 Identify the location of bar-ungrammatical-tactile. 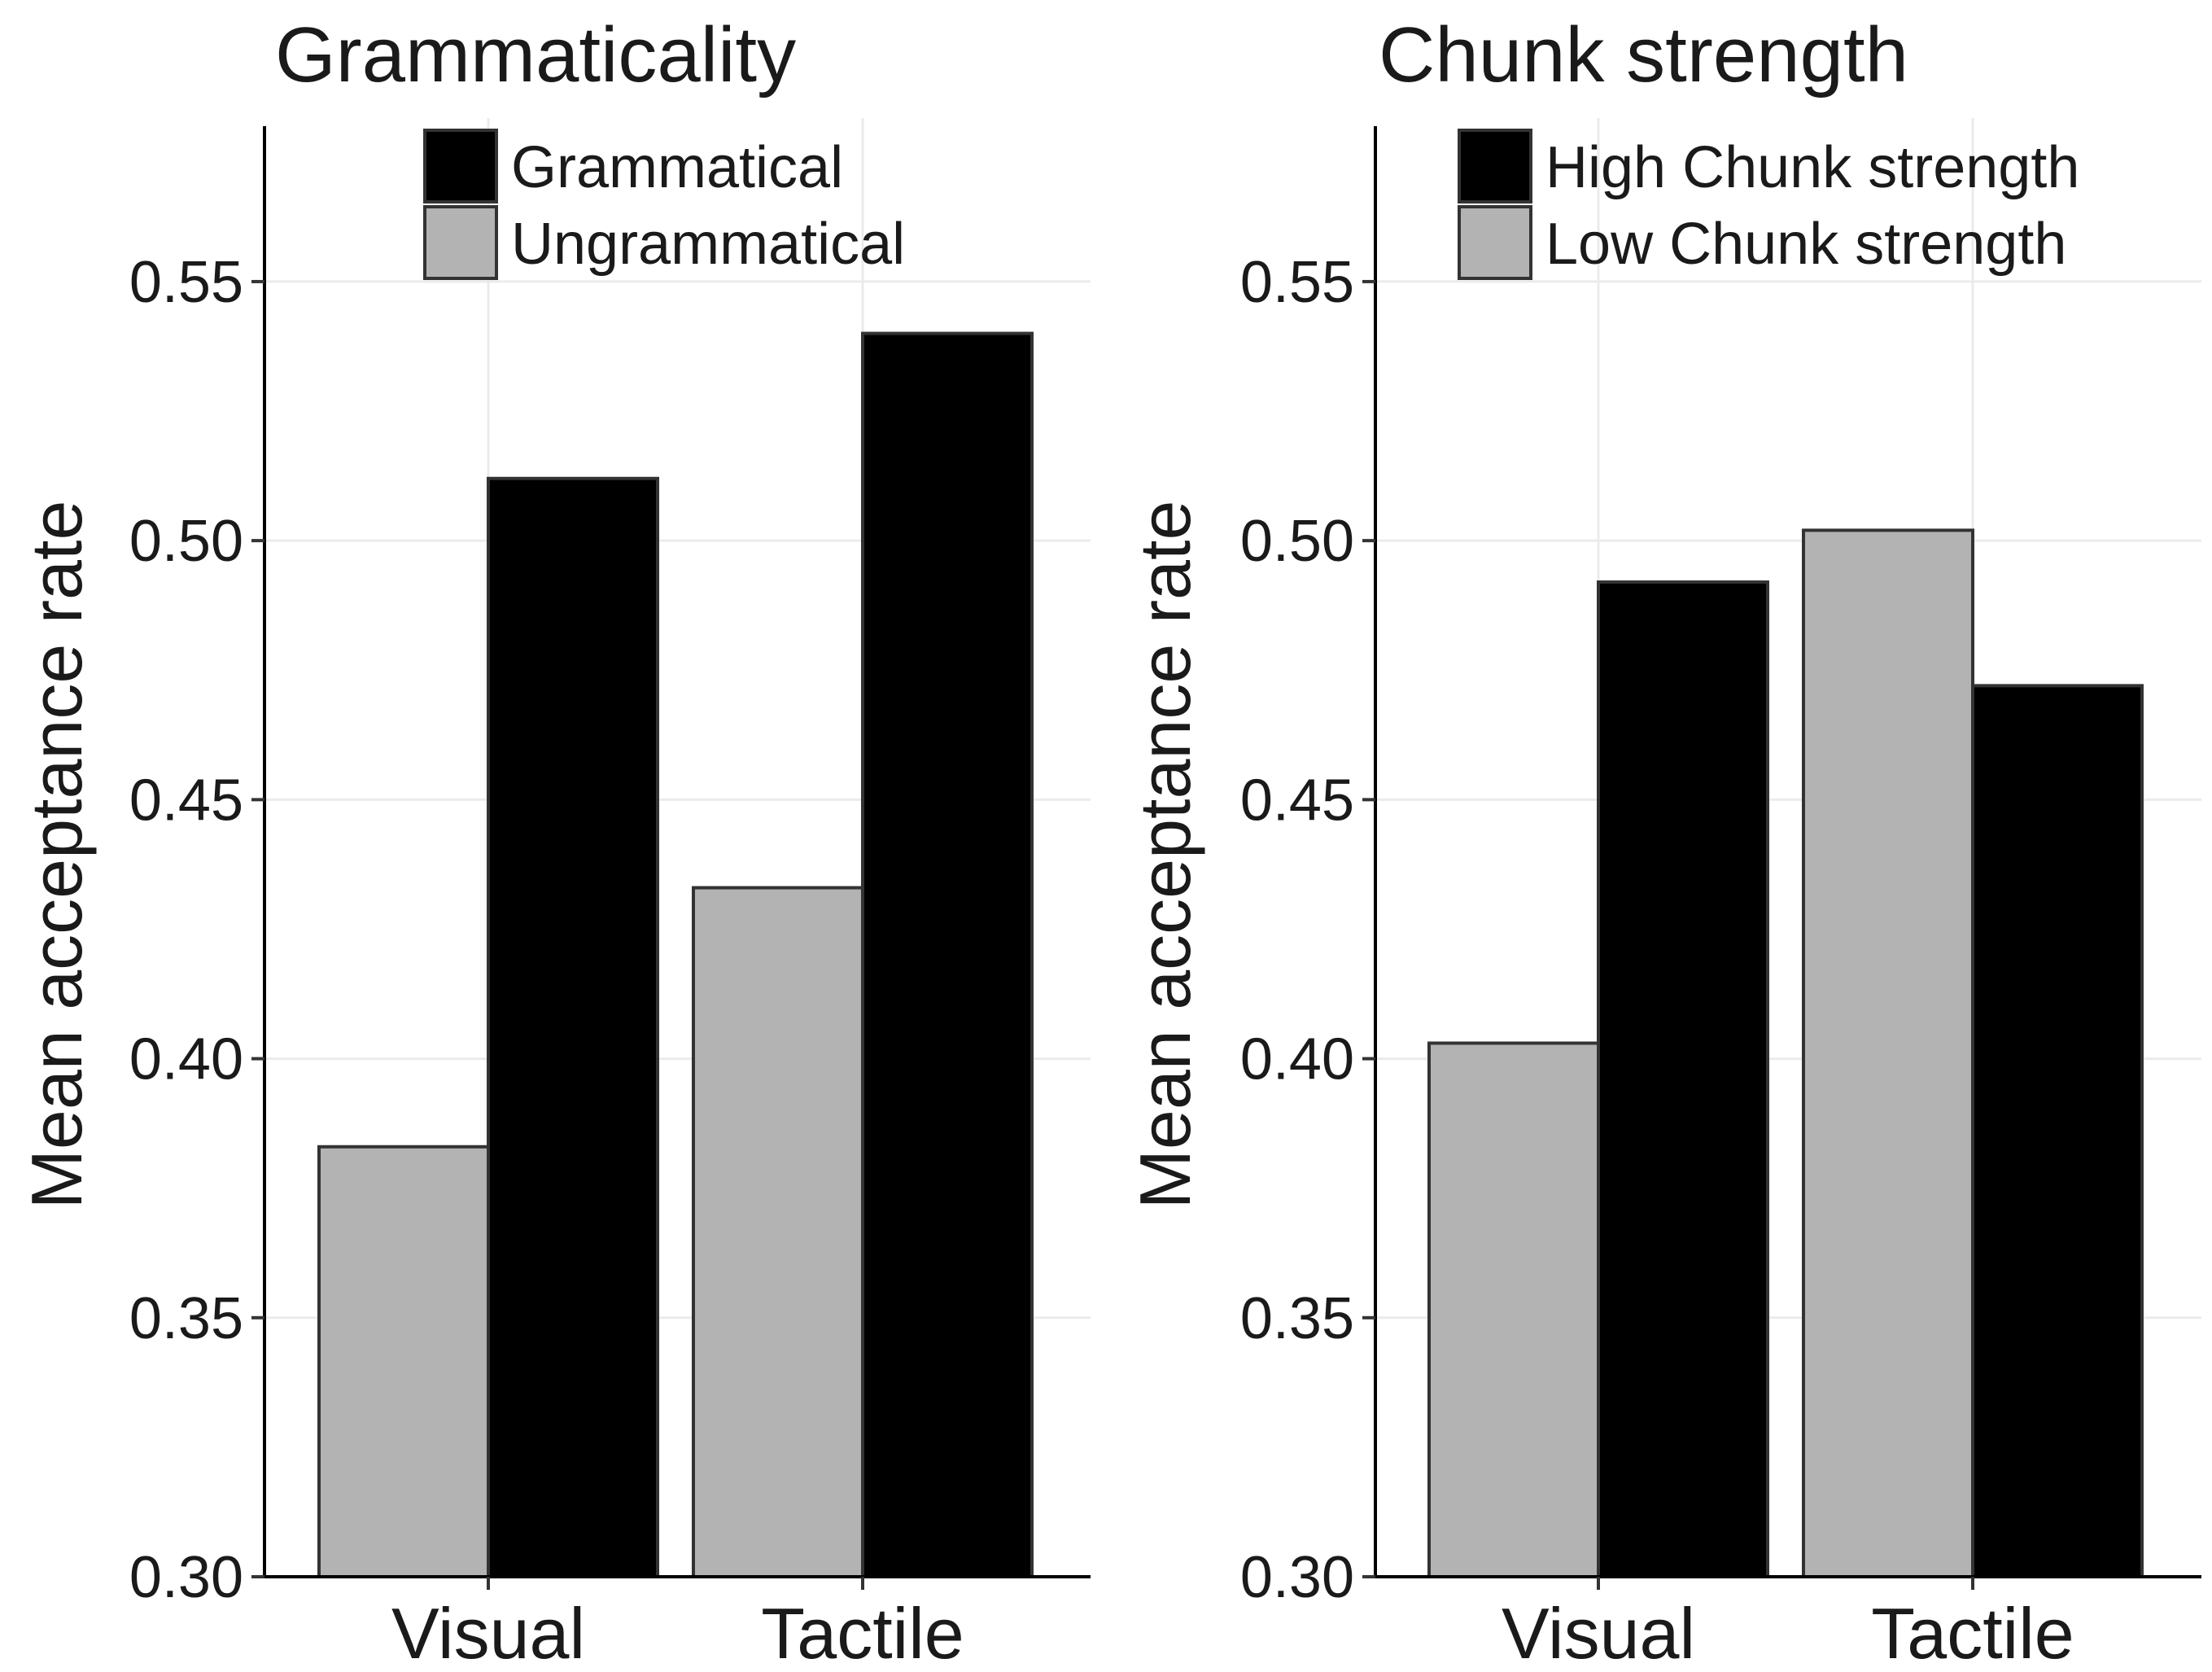
(778, 1233).